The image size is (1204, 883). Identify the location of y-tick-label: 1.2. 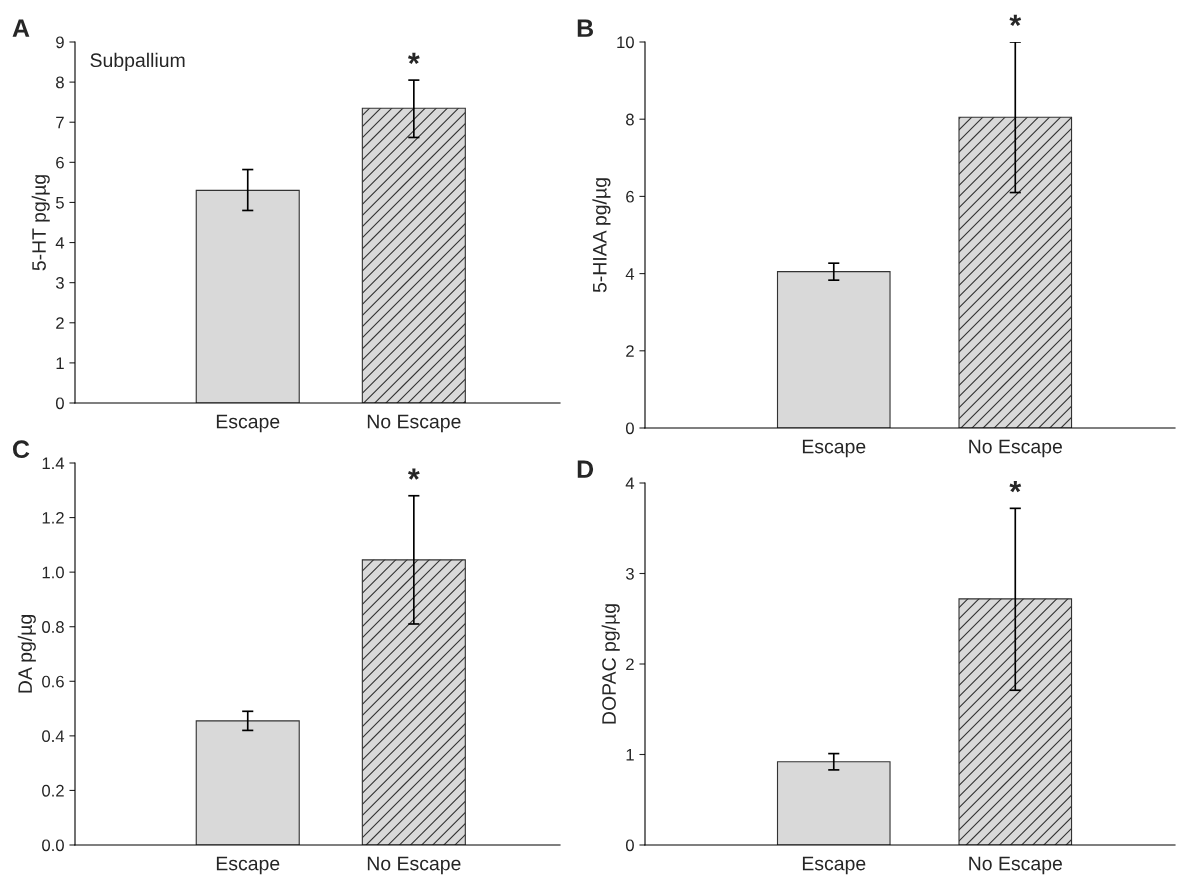
(53, 517).